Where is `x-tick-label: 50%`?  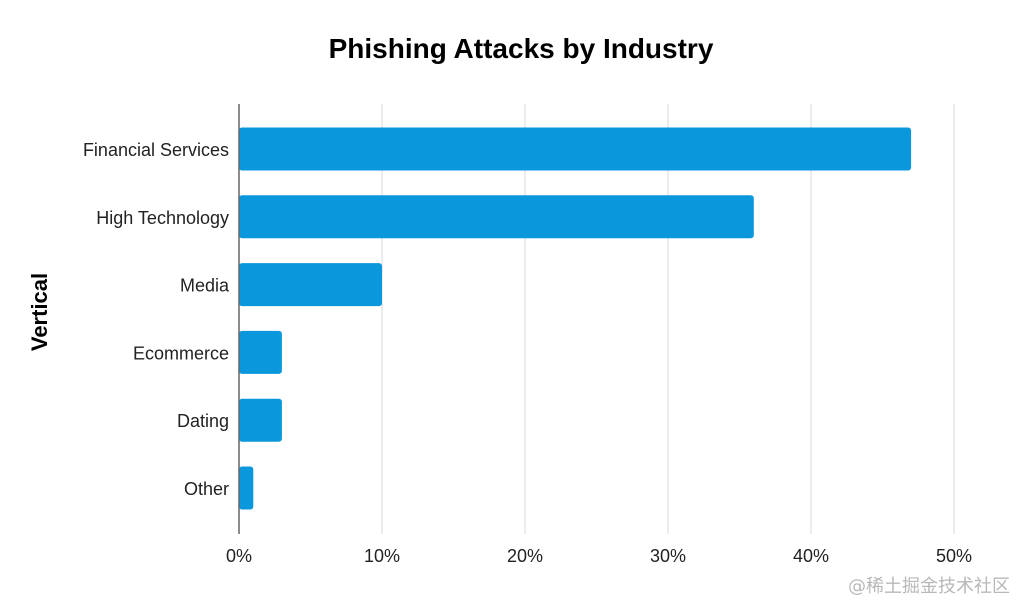 x-tick-label: 50% is located at coordinates (954, 556).